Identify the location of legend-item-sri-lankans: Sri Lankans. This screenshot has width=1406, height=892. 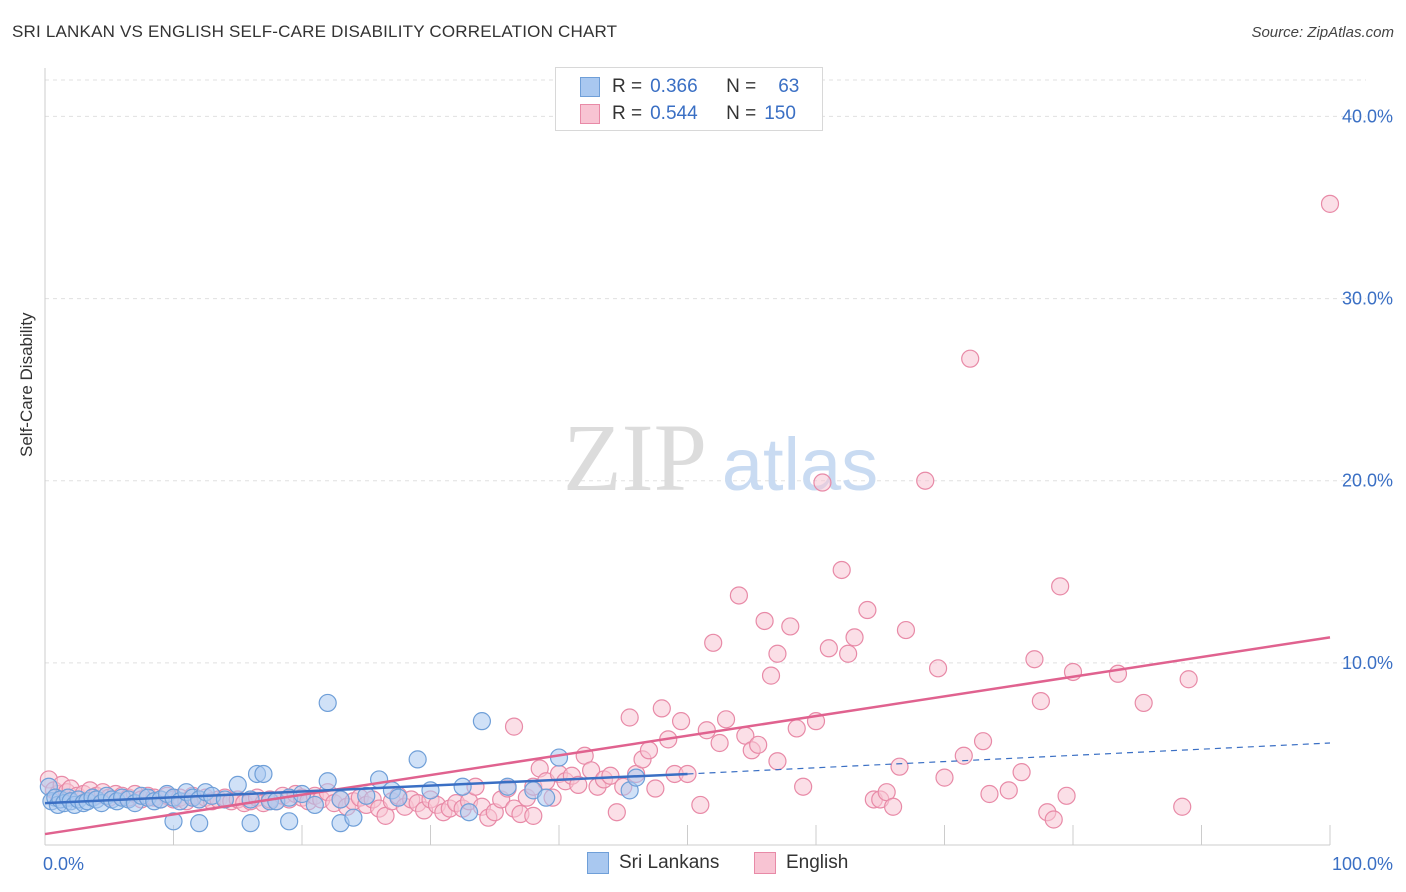
(653, 863).